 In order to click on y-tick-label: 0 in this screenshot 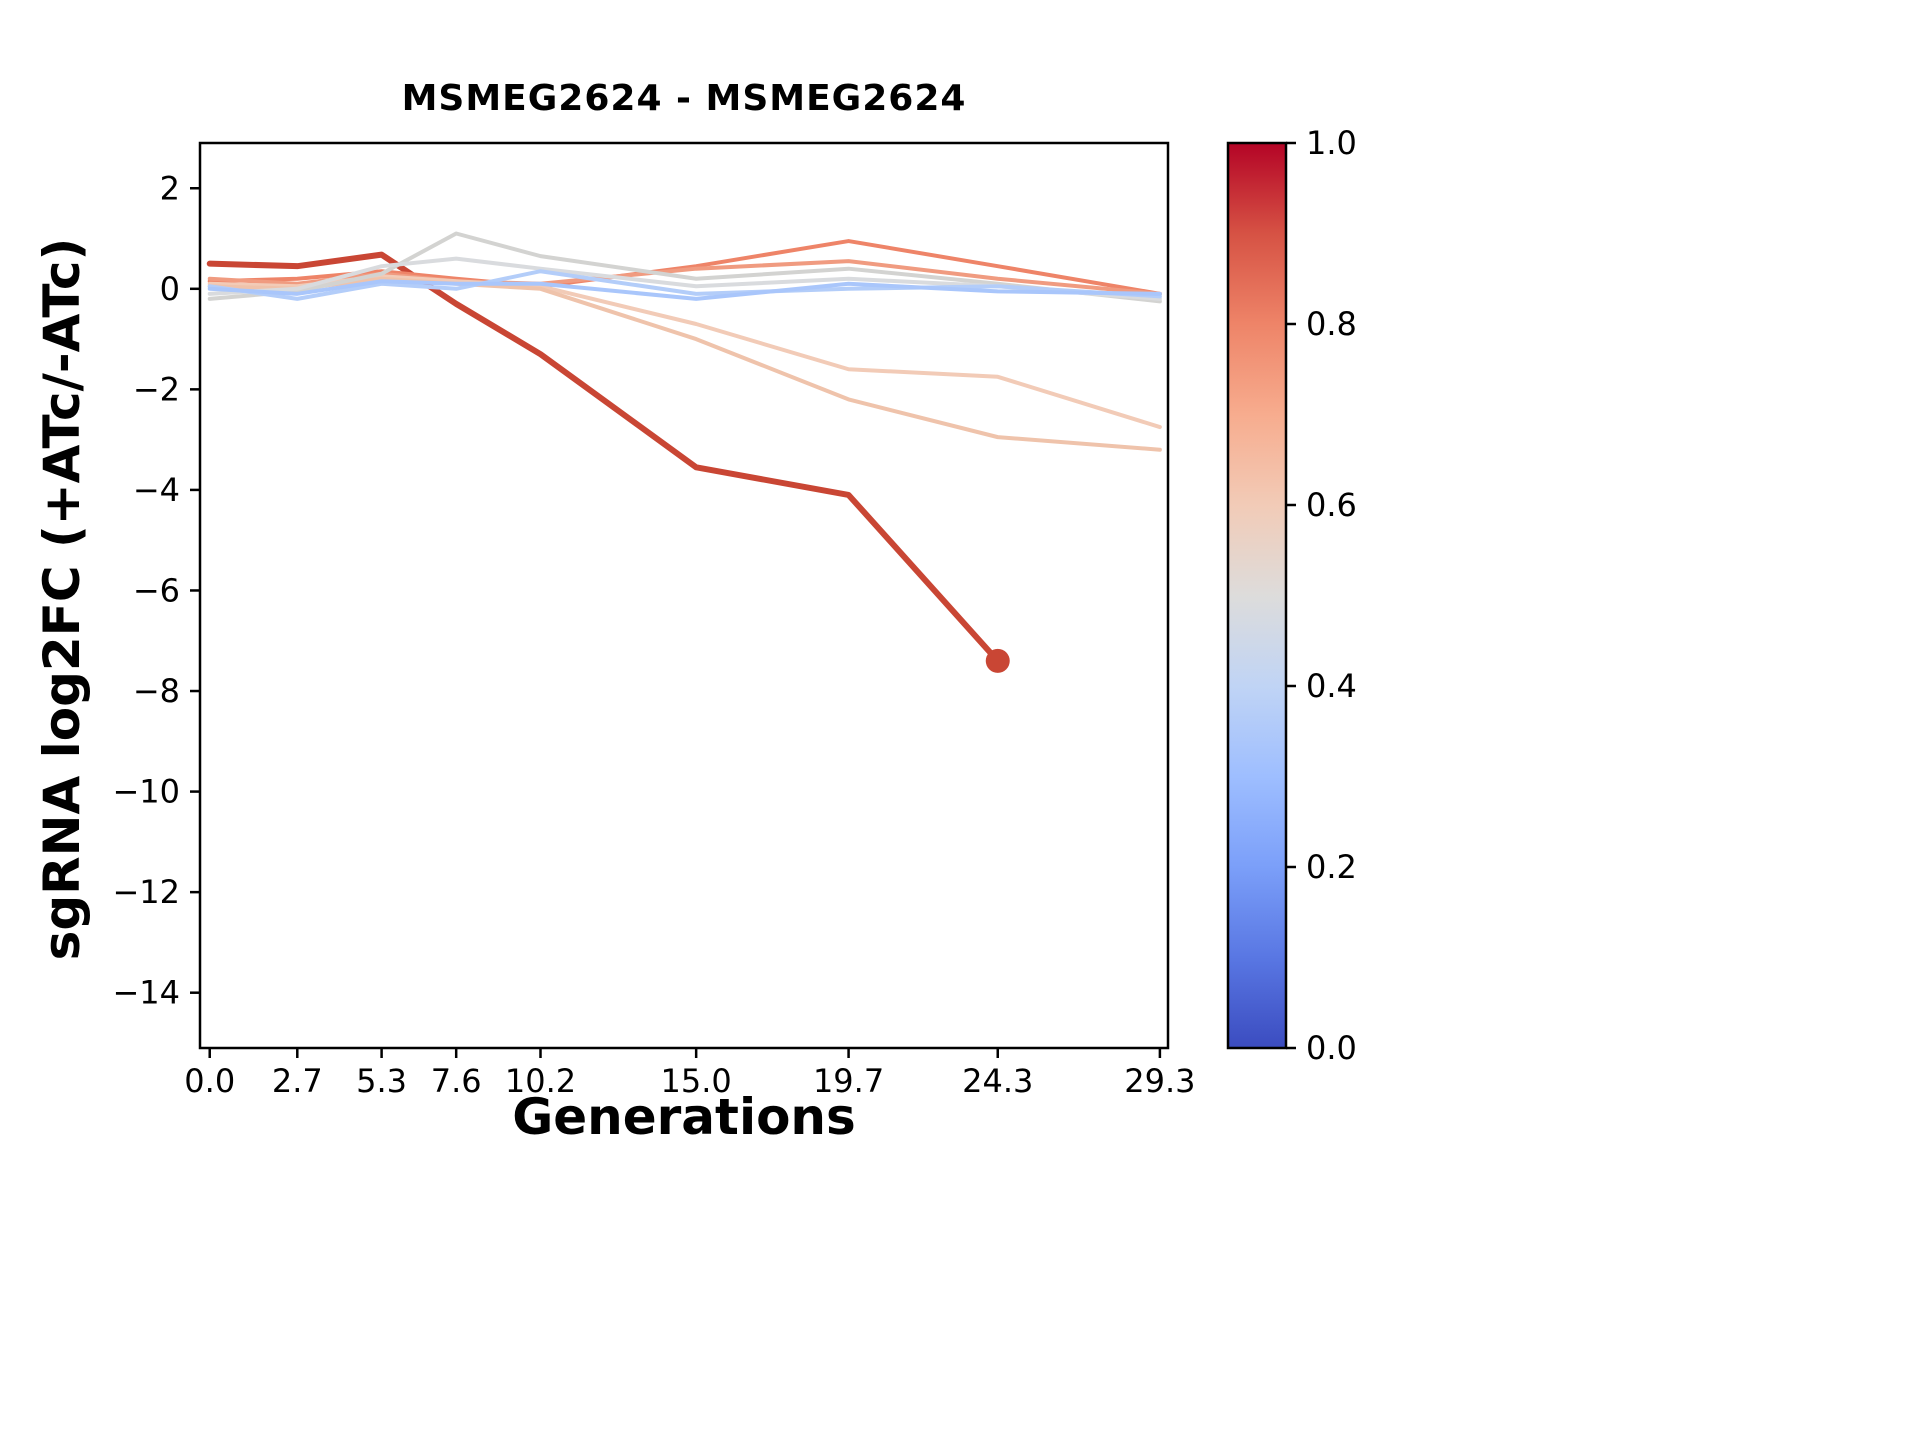, I will do `click(170, 289)`.